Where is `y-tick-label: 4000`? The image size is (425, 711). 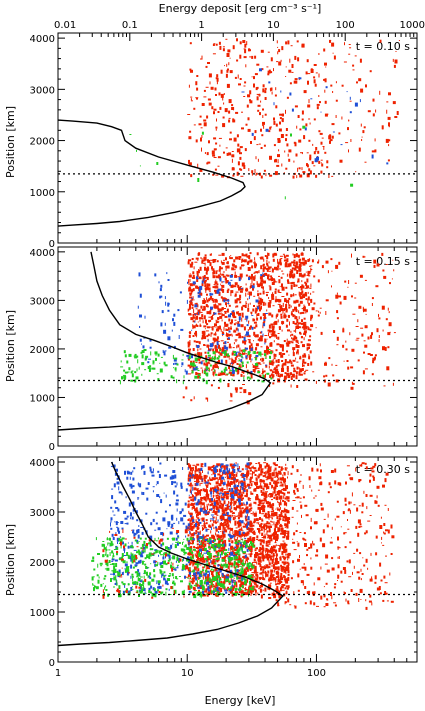
y-tick-label: 4000 is located at coordinates (42, 39).